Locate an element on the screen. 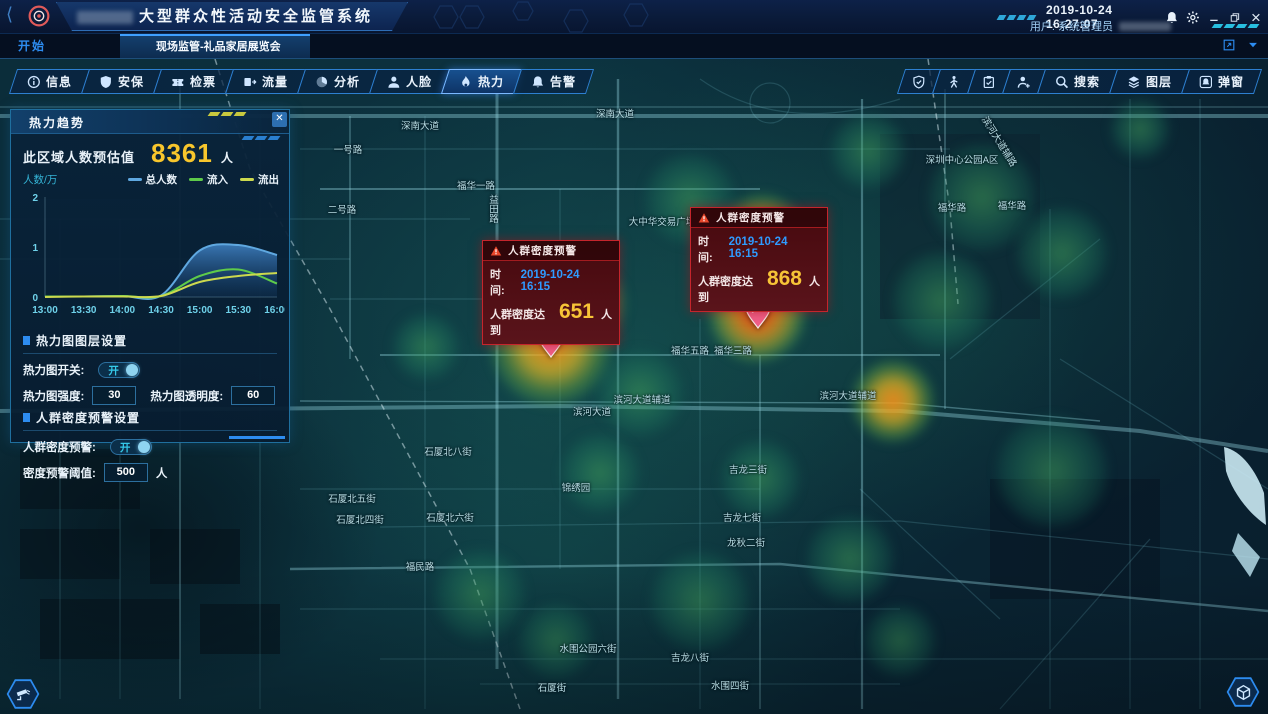  tab-bar: 开始 现场监管-礼品家居展览会 is located at coordinates (634, 46).